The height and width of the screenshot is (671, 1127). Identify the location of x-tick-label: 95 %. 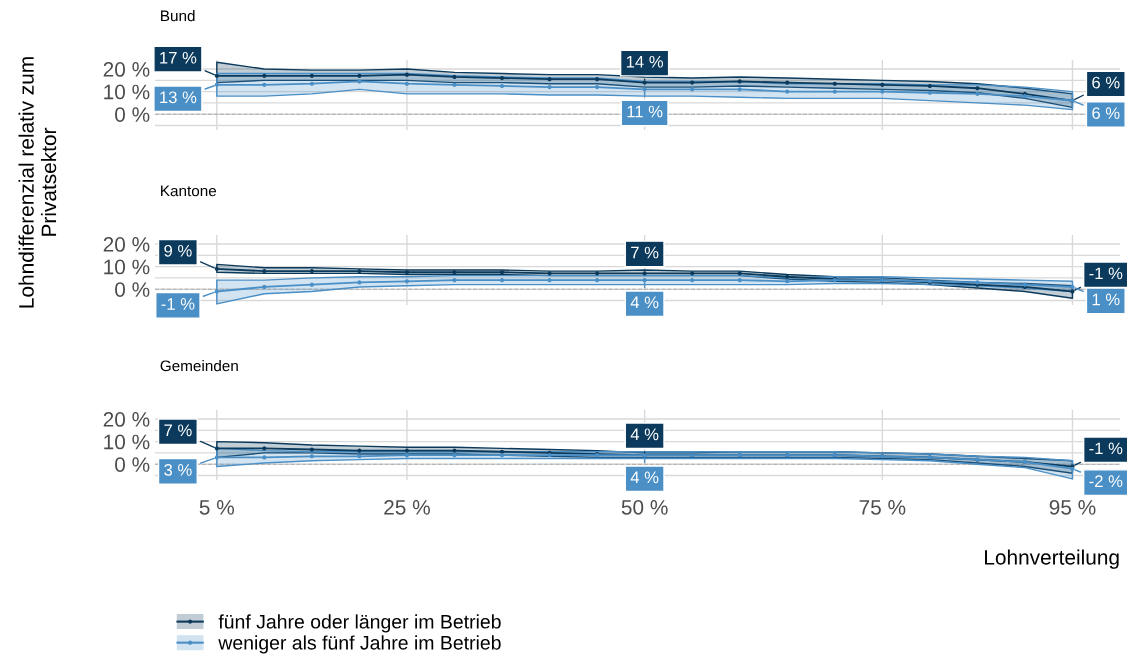
(1072, 507).